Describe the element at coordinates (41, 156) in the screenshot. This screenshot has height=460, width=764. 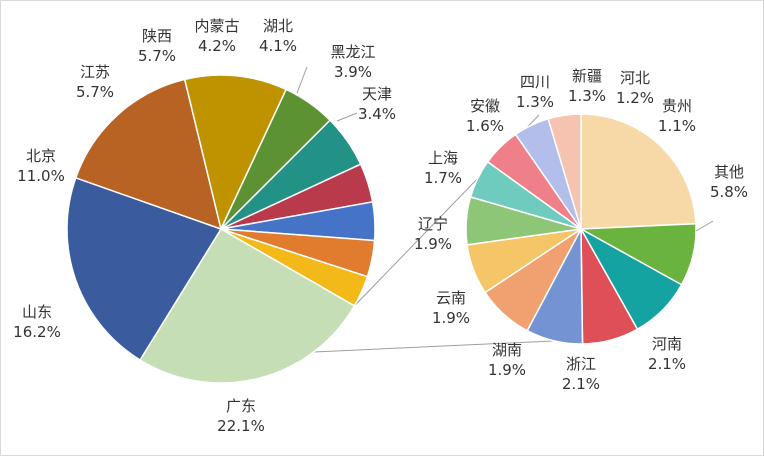
I see `primary-label-4: 北京` at that location.